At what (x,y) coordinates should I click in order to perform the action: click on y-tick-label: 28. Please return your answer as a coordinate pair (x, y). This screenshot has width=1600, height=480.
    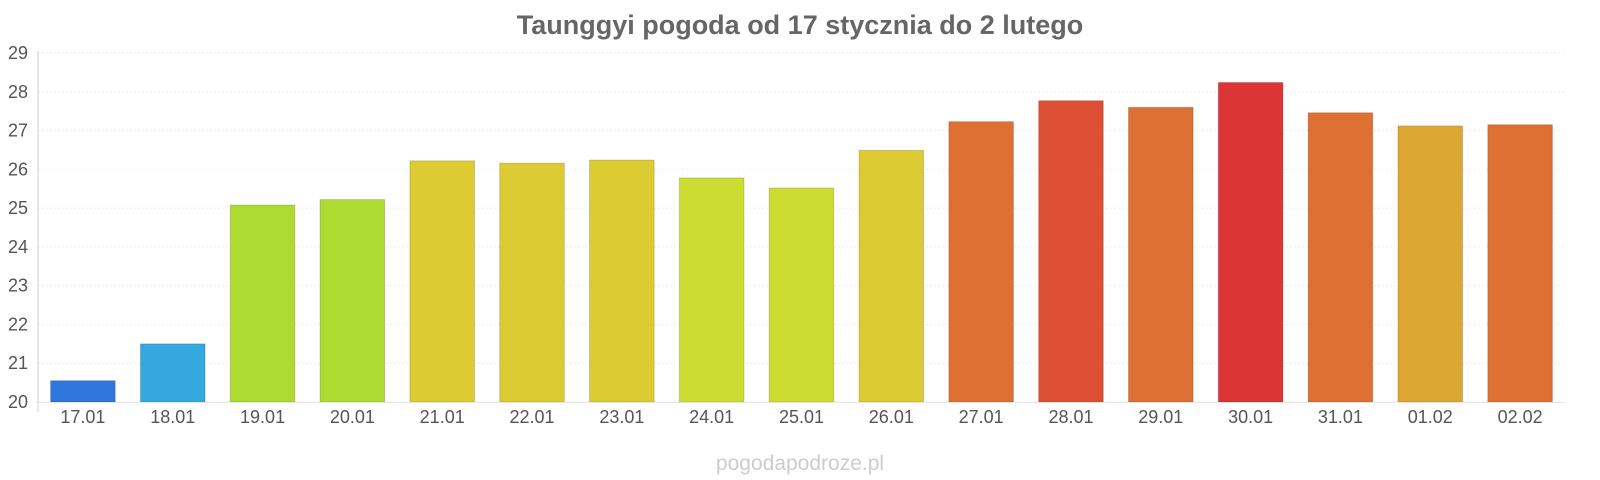
    Looking at the image, I should click on (18, 92).